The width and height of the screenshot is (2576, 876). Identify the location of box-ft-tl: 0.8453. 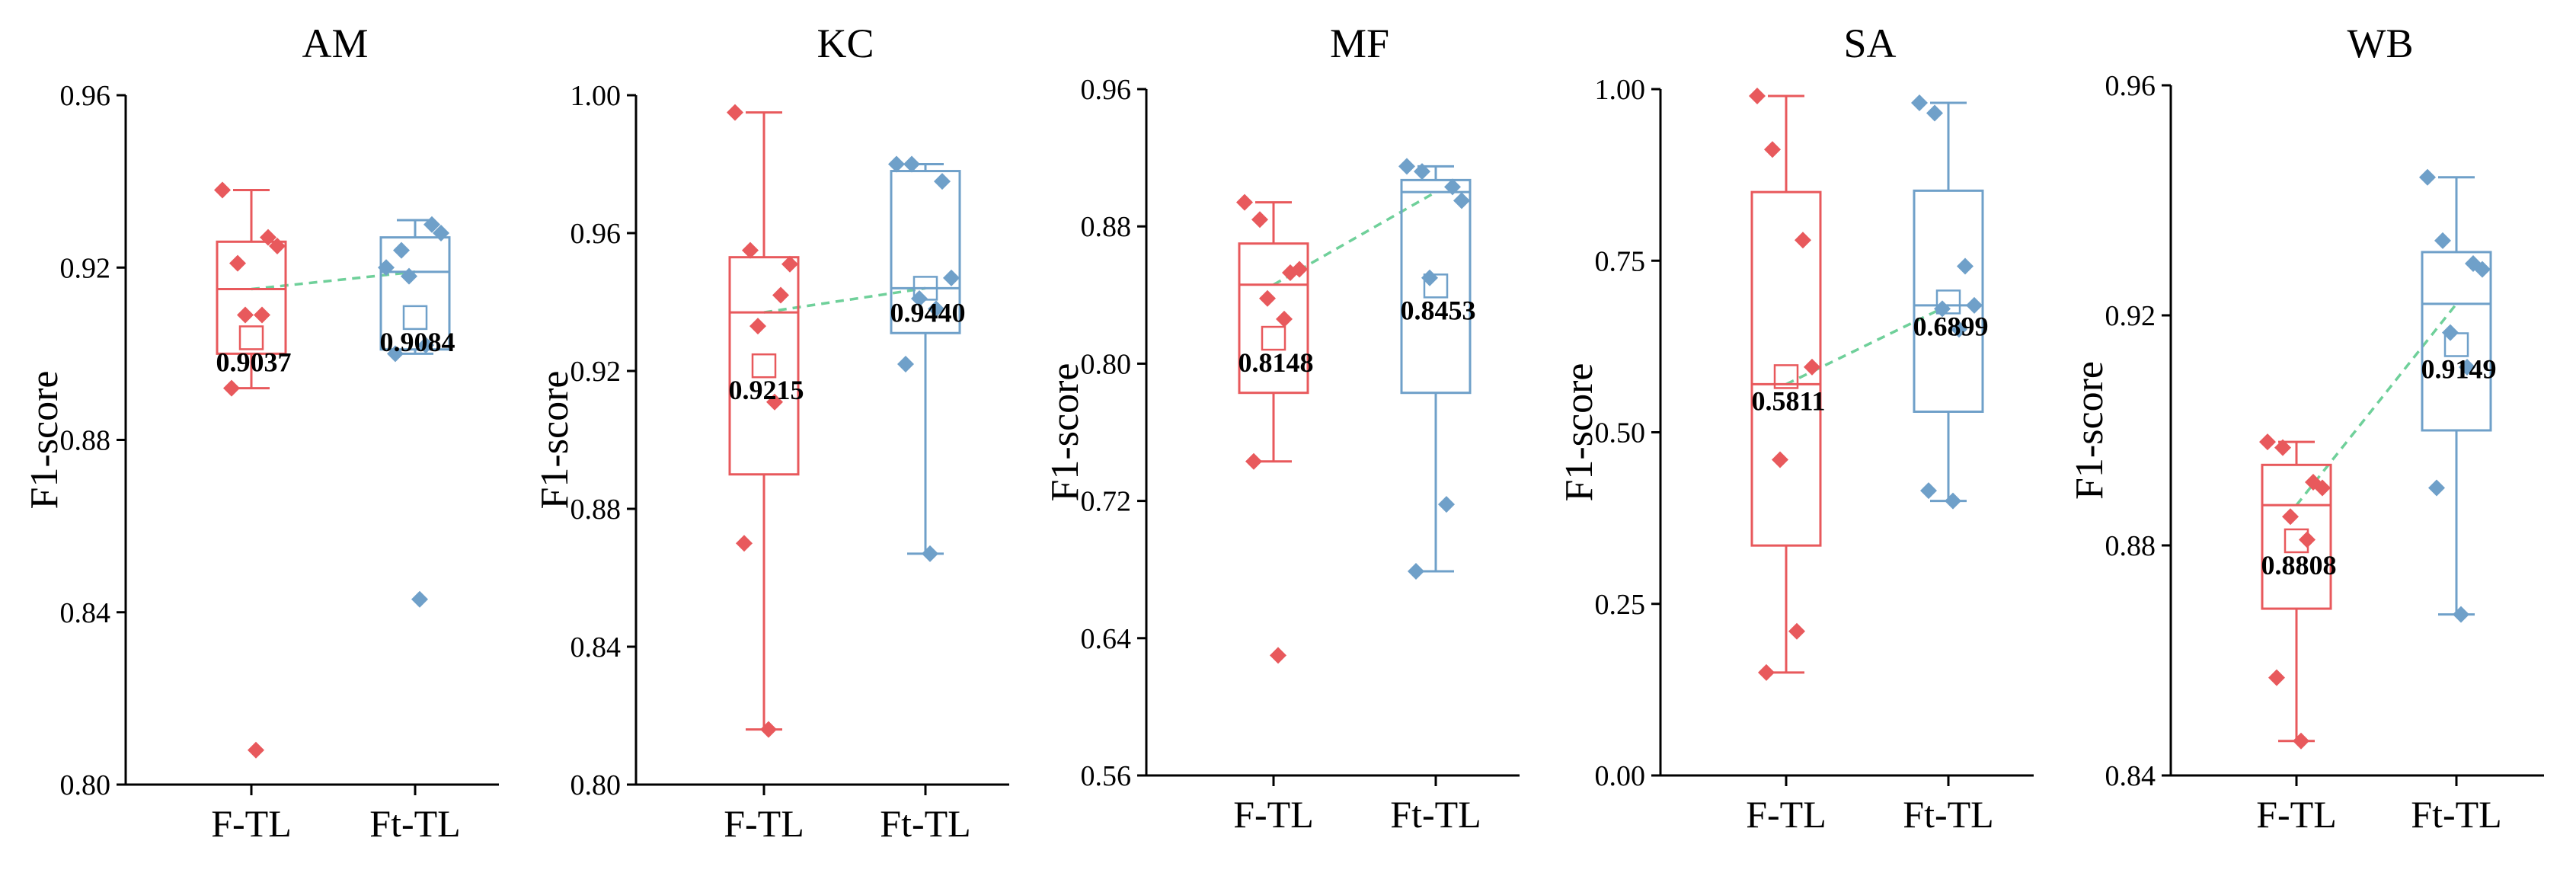
(1437, 369).